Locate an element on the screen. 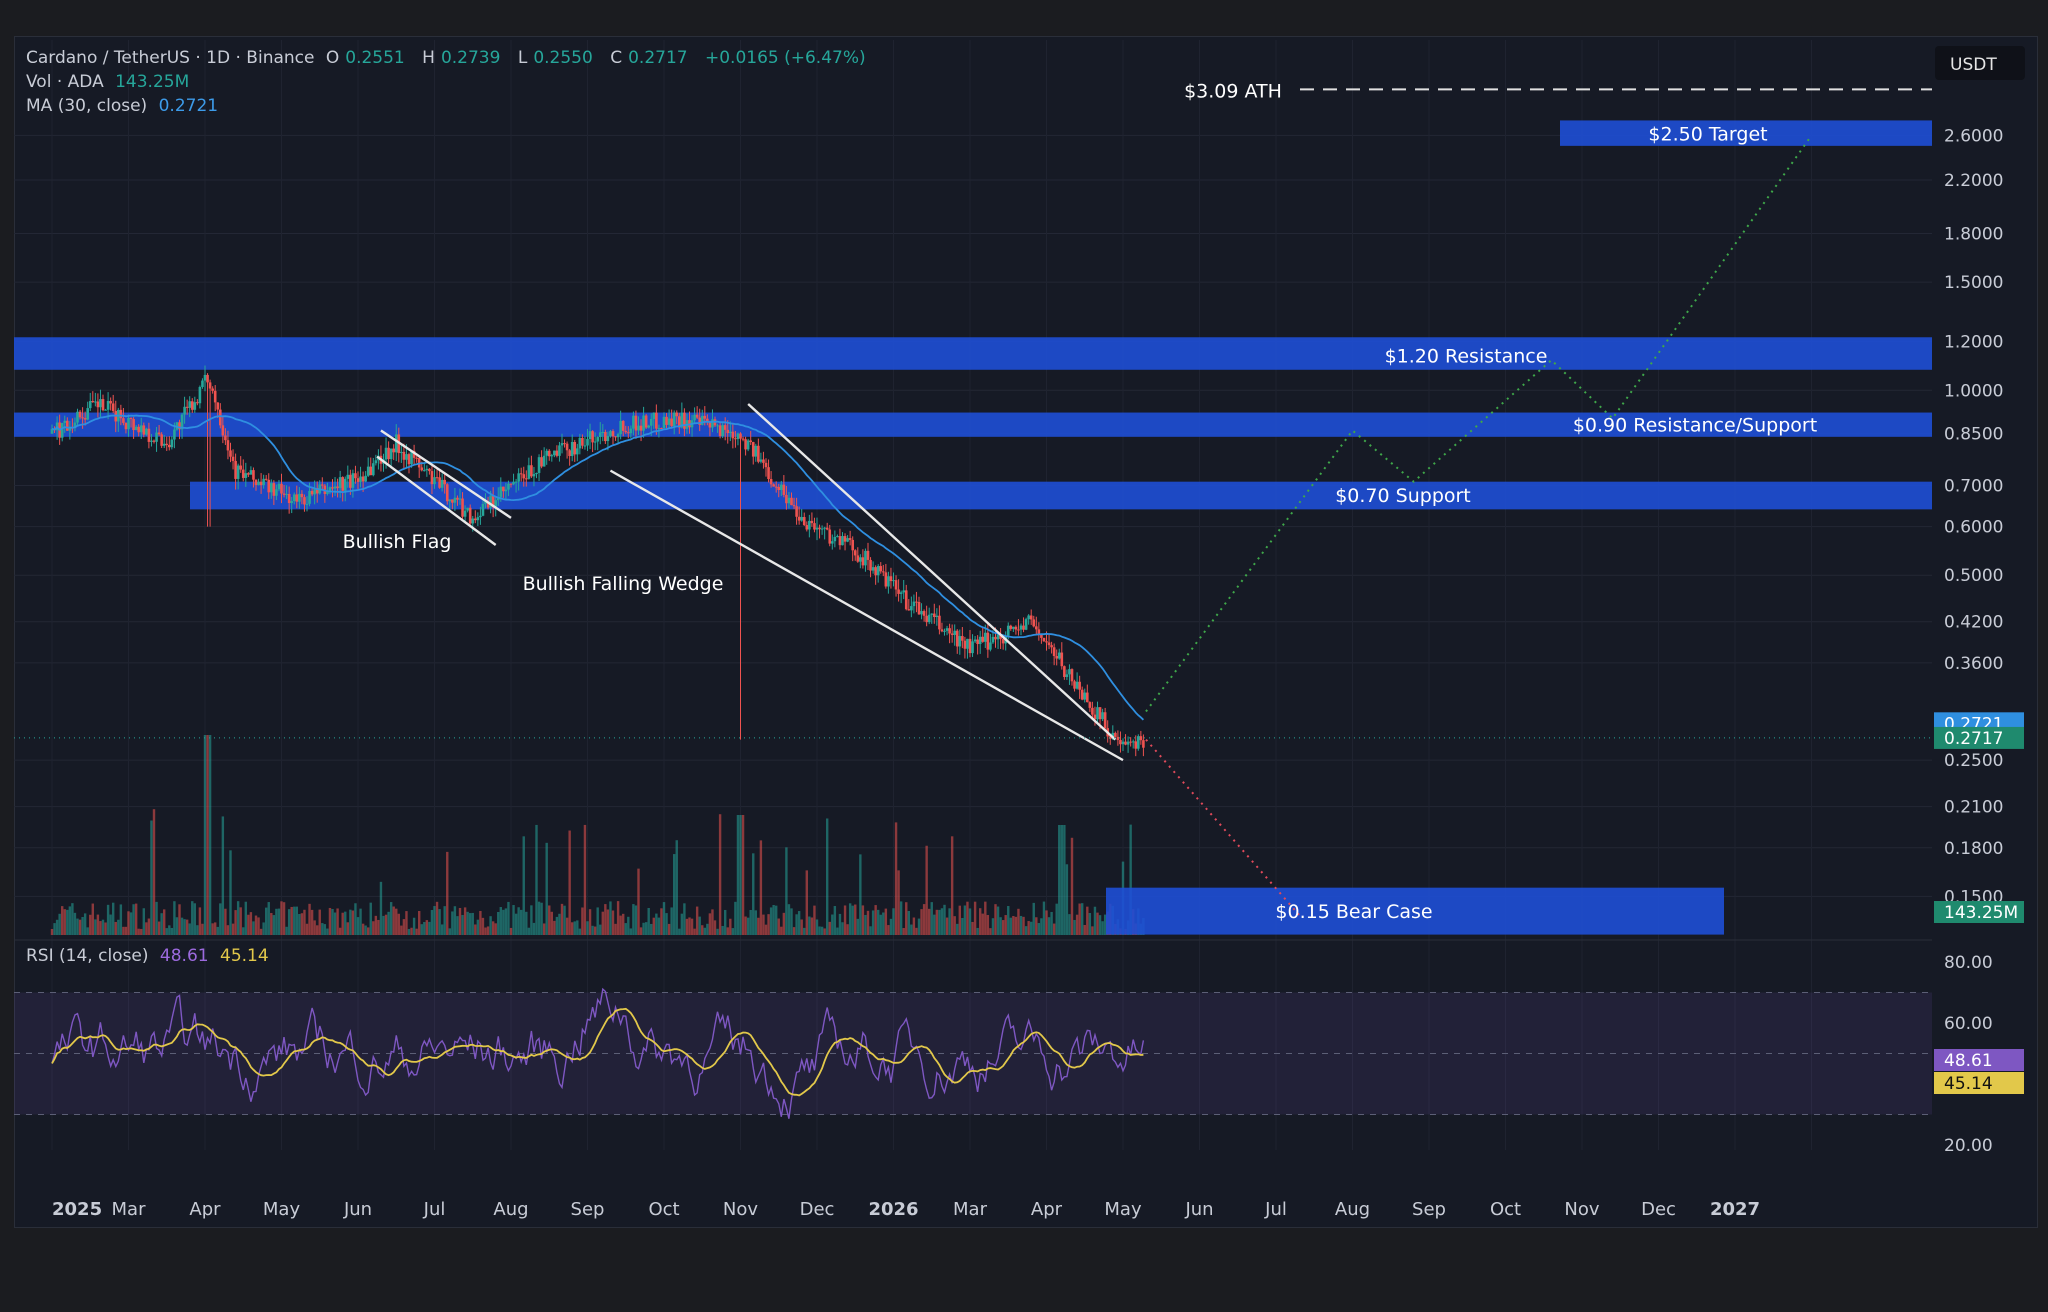 Image resolution: width=2048 pixels, height=1312 pixels. rsi-ma-tag-bg is located at coordinates (1979, 1083).